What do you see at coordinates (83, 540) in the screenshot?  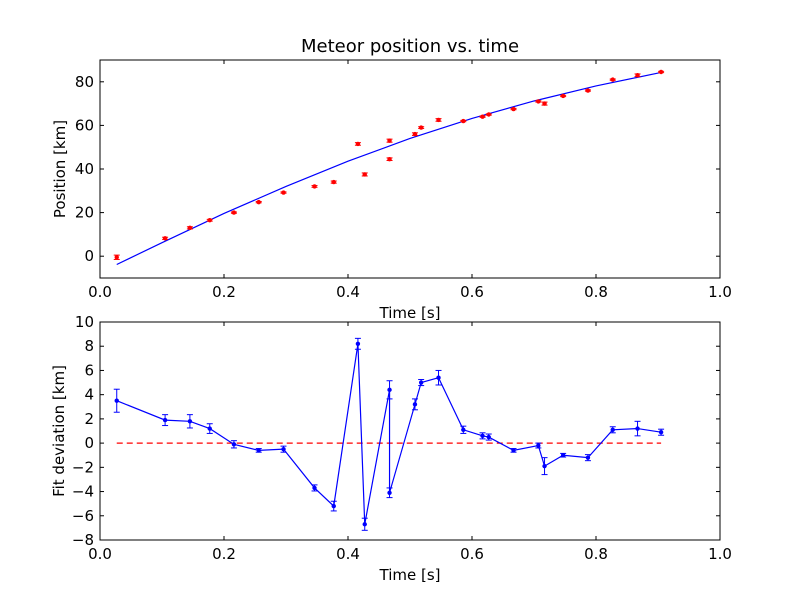 I see `1-y-tick-label: −8` at bounding box center [83, 540].